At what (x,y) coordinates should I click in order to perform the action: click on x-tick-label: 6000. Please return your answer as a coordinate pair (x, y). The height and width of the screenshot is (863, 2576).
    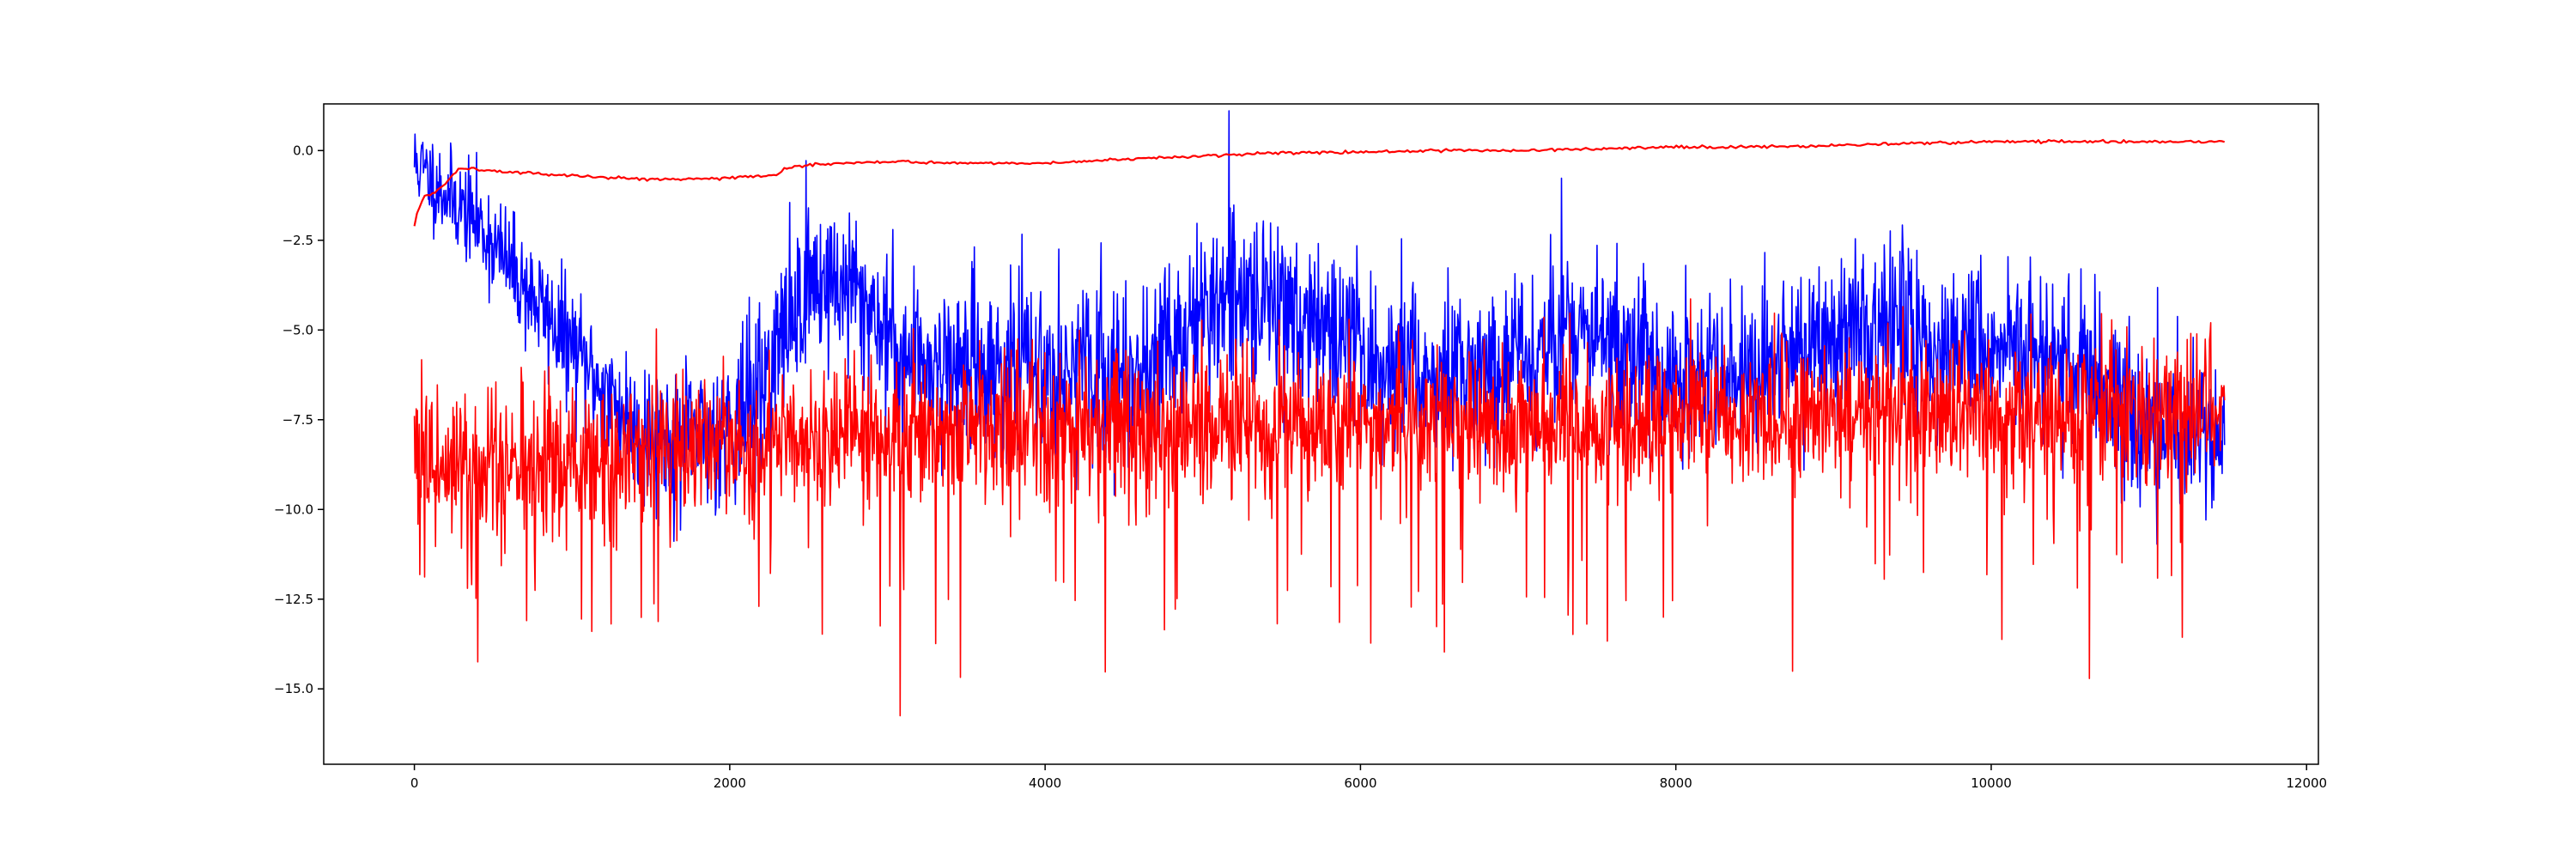
    Looking at the image, I should click on (1360, 783).